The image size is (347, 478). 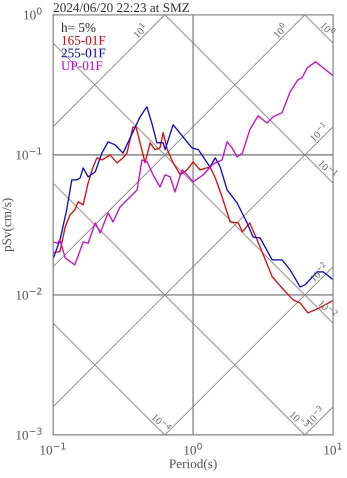 I want to click on annotation: 10$^{−3}$, so click(x=299, y=419).